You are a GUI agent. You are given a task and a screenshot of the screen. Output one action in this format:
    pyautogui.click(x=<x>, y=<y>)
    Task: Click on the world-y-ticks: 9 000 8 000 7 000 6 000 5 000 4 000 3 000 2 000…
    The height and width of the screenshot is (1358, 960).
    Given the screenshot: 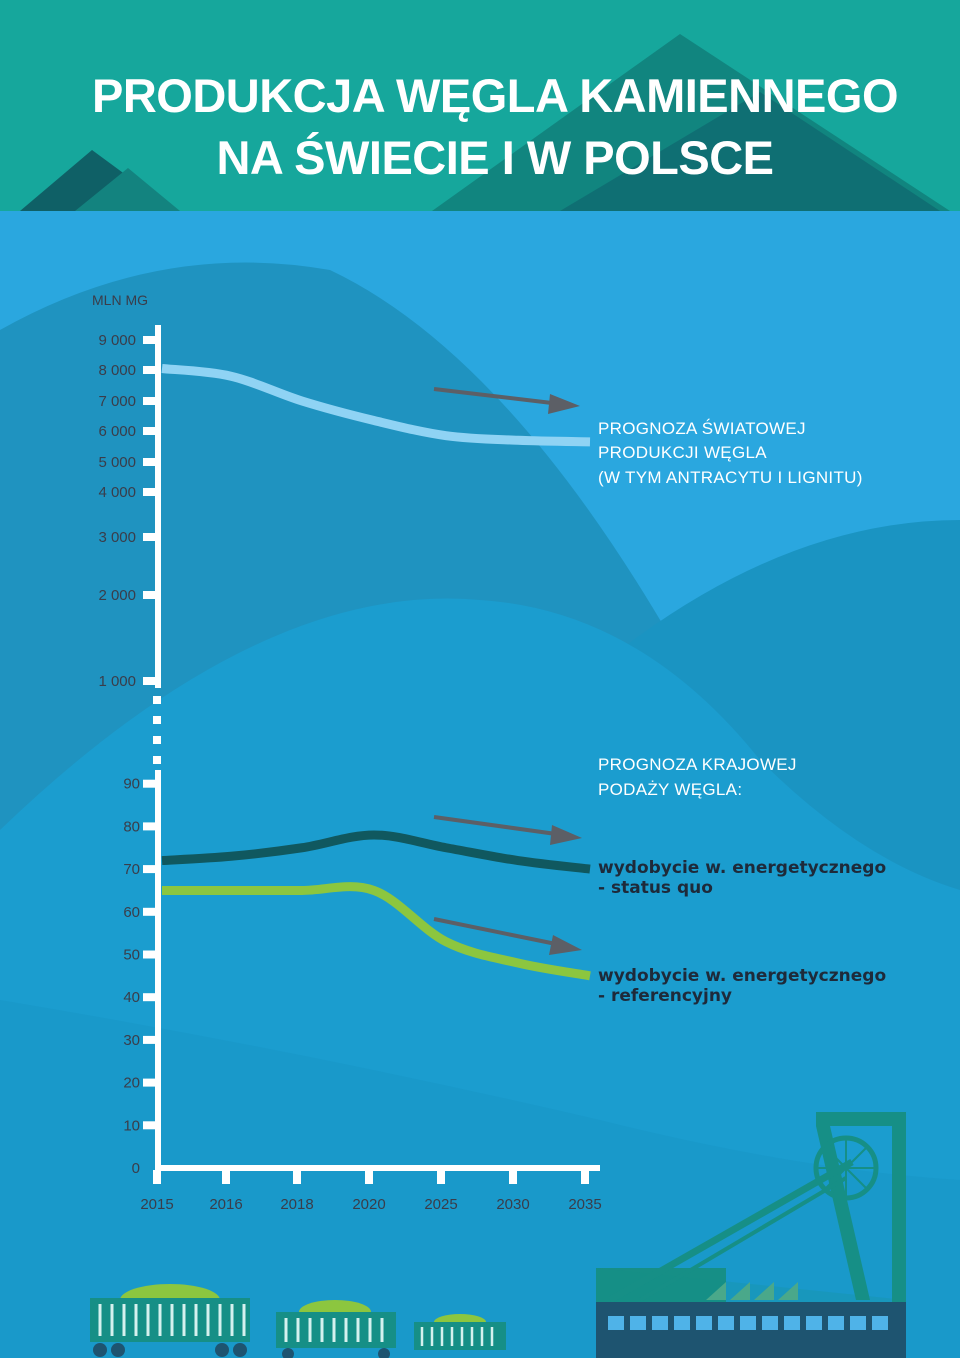 What is the action you would take?
    pyautogui.click(x=126, y=511)
    